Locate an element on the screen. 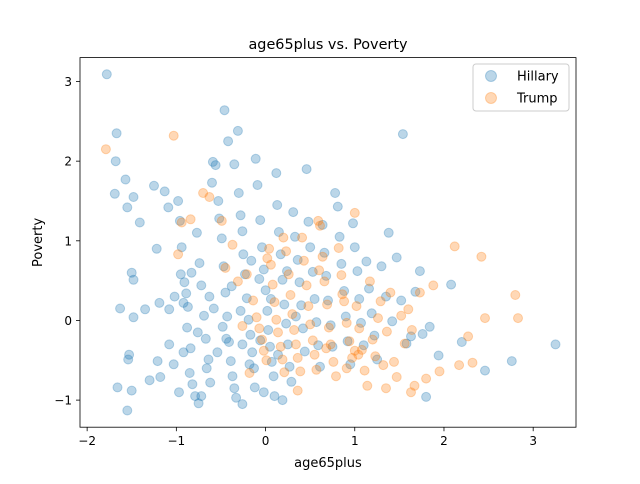  chart-title: age65plus vs. Poverty is located at coordinates (328, 45).